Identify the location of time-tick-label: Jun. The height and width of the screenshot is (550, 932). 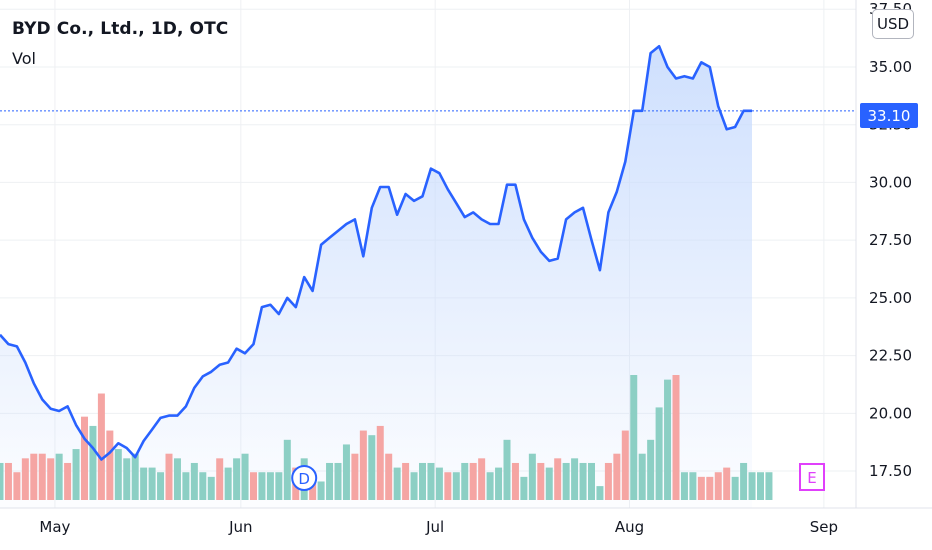
(240, 527).